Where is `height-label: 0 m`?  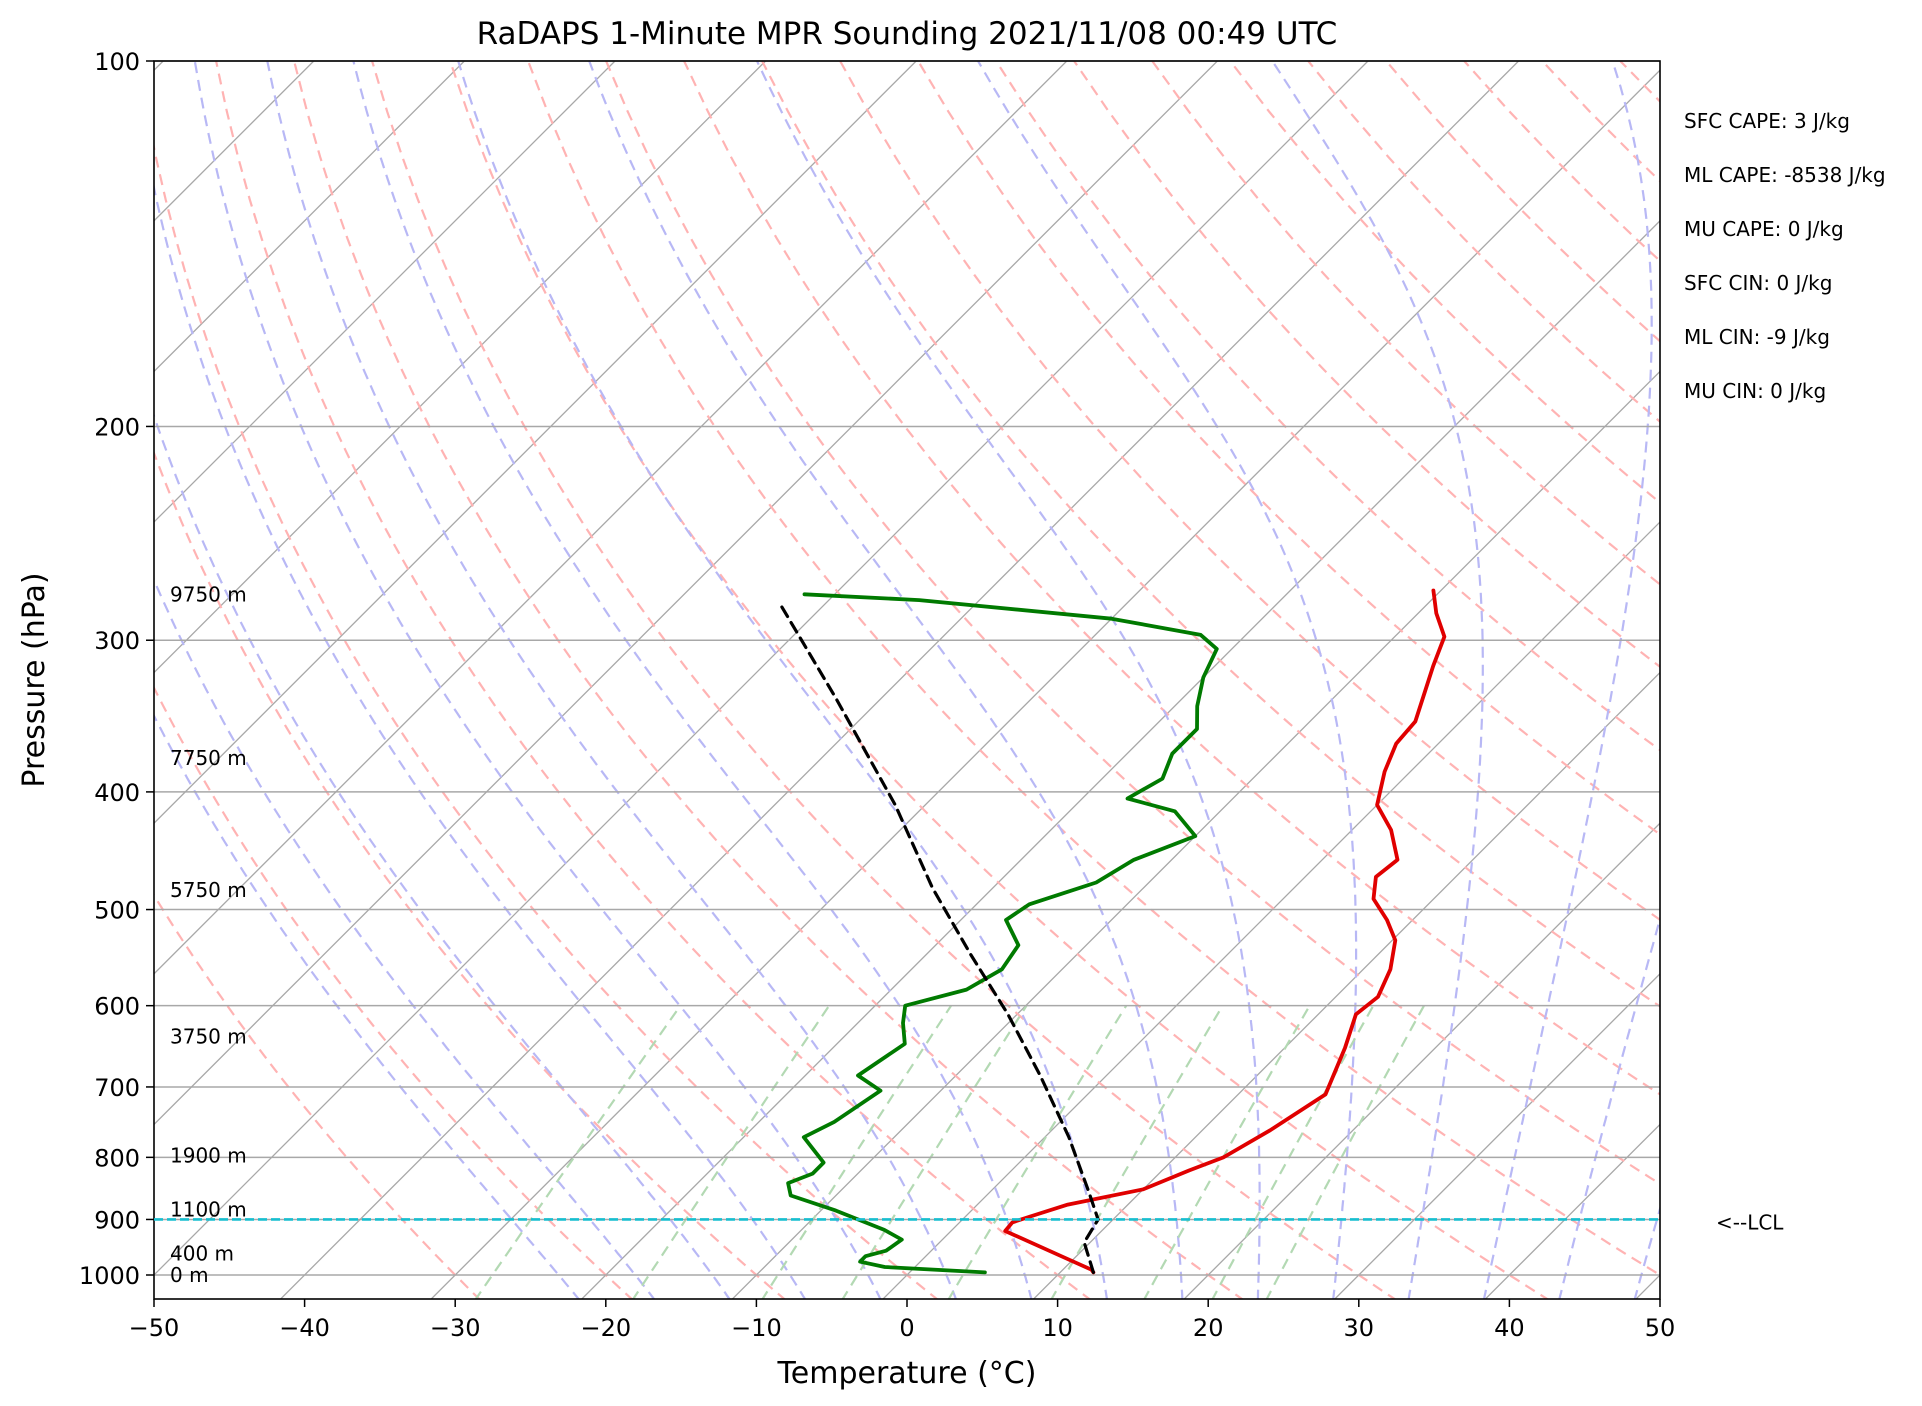
height-label: 0 m is located at coordinates (189, 1275).